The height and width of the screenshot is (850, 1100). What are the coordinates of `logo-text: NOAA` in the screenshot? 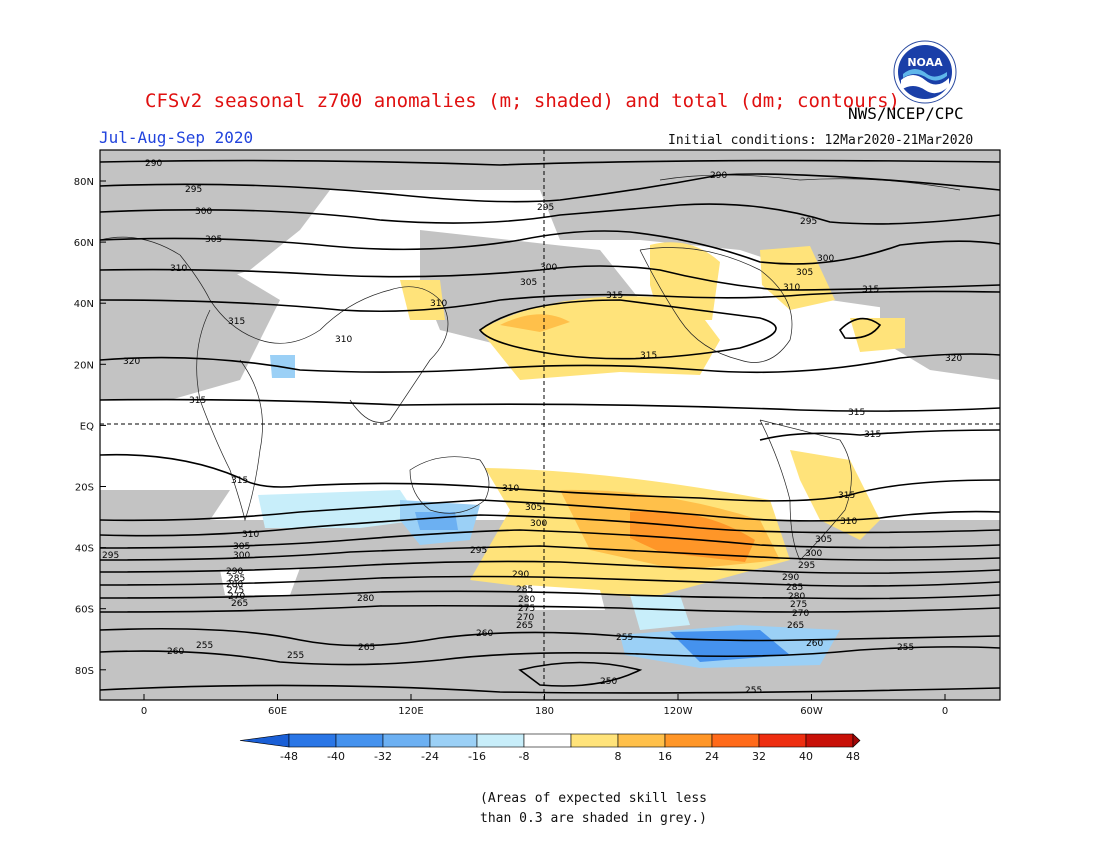 It's located at (925, 62).